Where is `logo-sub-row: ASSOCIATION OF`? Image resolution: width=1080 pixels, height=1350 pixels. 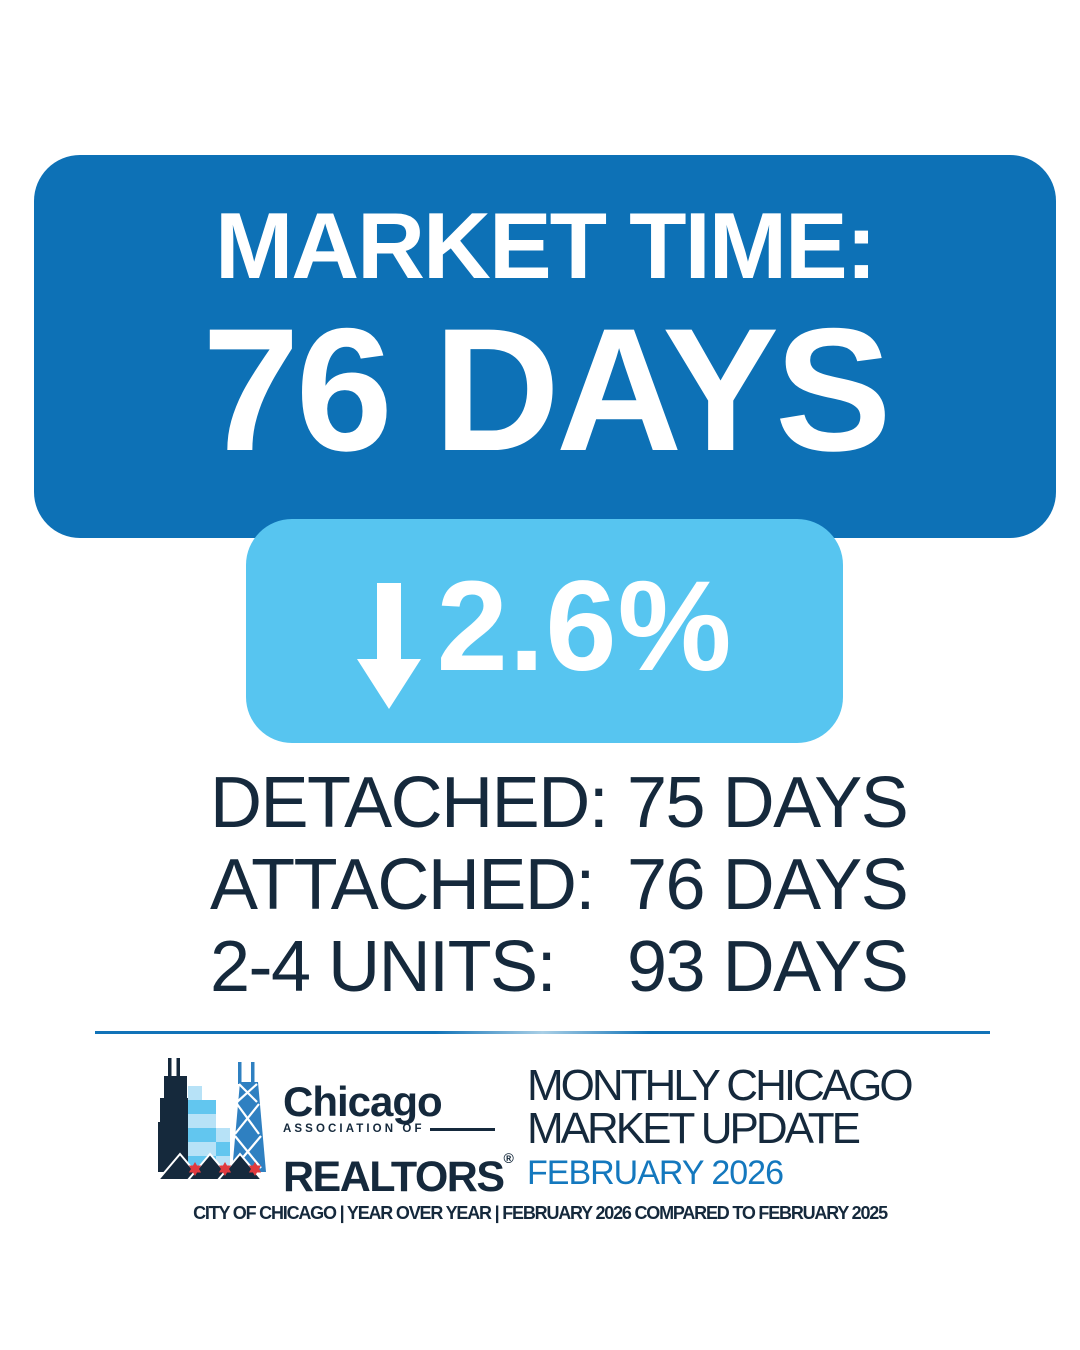
logo-sub-row: ASSOCIATION OF is located at coordinates (389, 1129).